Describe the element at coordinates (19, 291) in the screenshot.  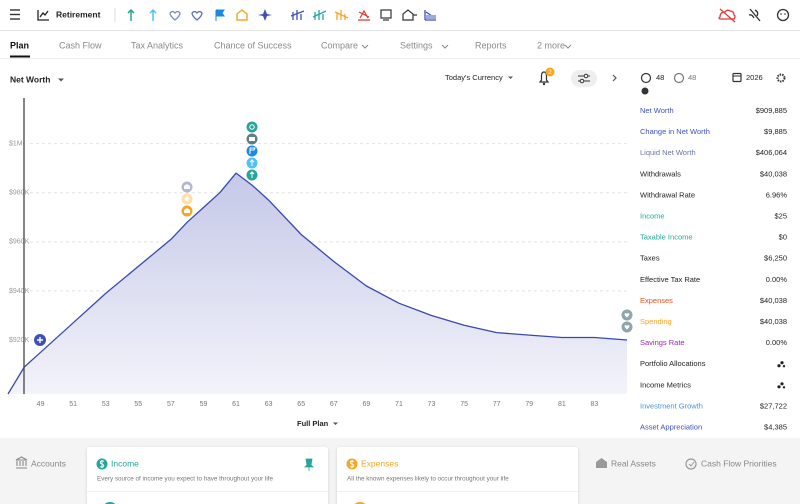
I see `y-tick-label: $940K` at that location.